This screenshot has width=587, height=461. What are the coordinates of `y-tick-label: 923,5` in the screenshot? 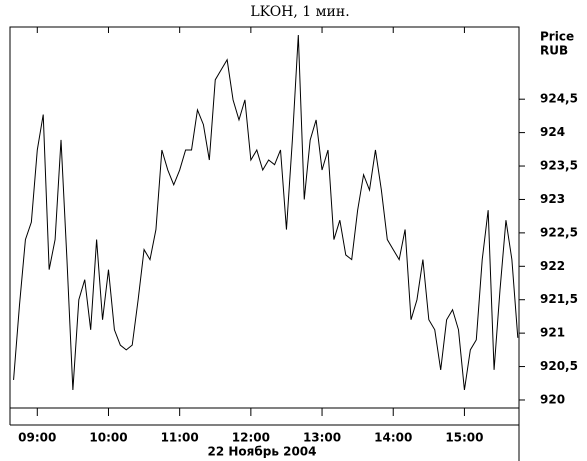 It's located at (559, 166).